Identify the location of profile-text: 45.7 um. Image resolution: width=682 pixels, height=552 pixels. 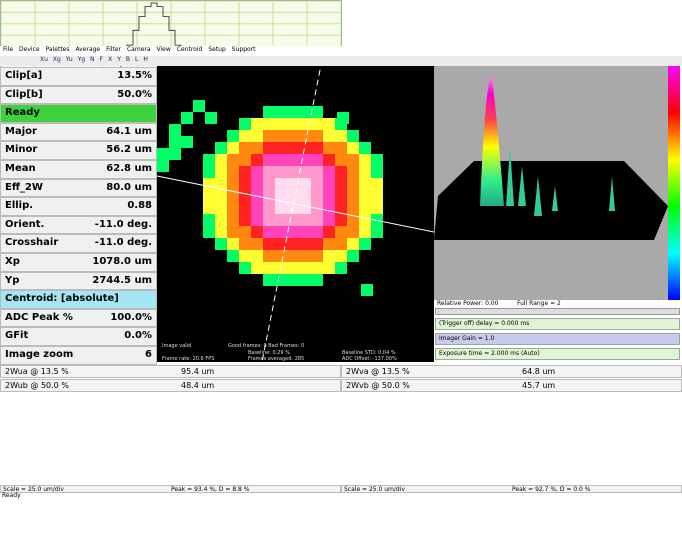
(539, 385).